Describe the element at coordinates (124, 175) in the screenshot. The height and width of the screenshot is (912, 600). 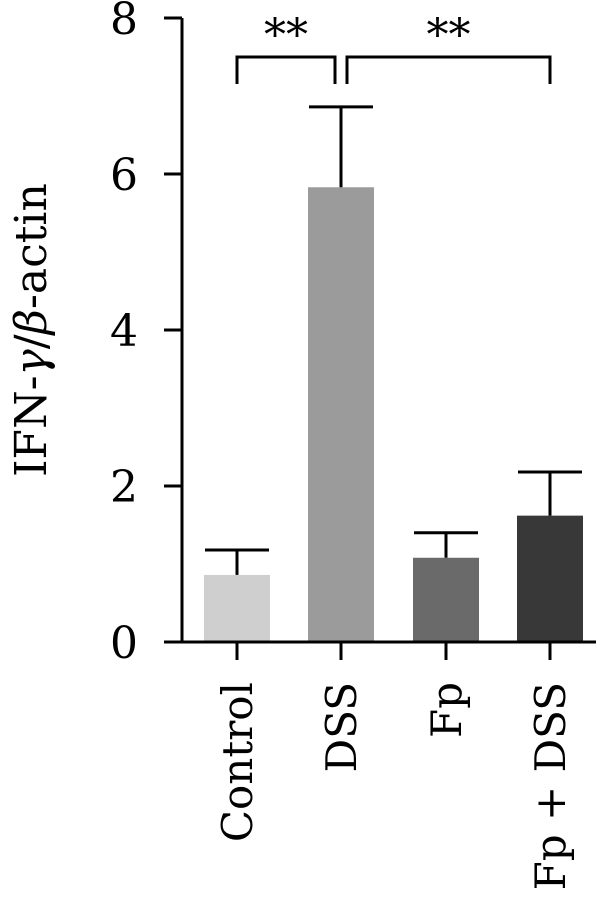
I see `y-tick-label: 6` at that location.